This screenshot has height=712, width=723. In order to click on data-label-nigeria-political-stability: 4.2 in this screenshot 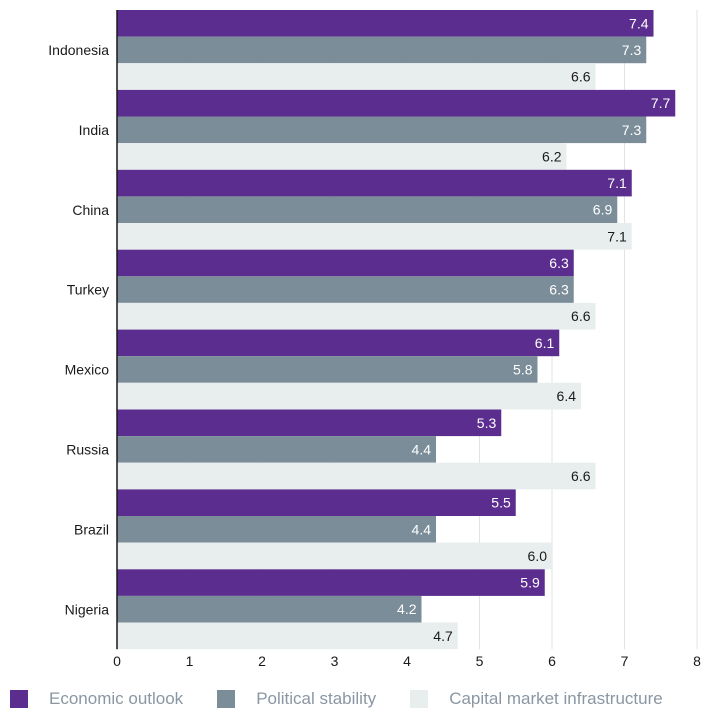, I will do `click(407, 609)`.